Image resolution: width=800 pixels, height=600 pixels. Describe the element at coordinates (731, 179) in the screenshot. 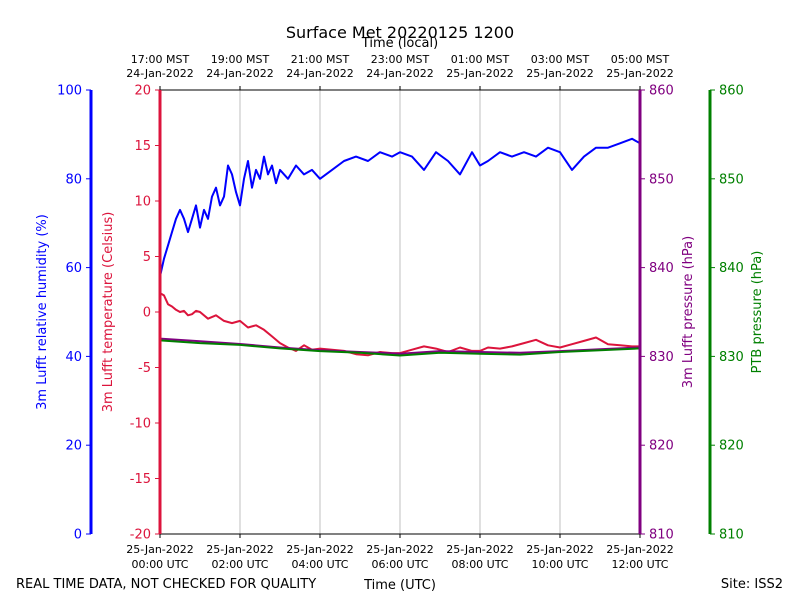

I see `ptb_pressure-tick-label: 850` at that location.